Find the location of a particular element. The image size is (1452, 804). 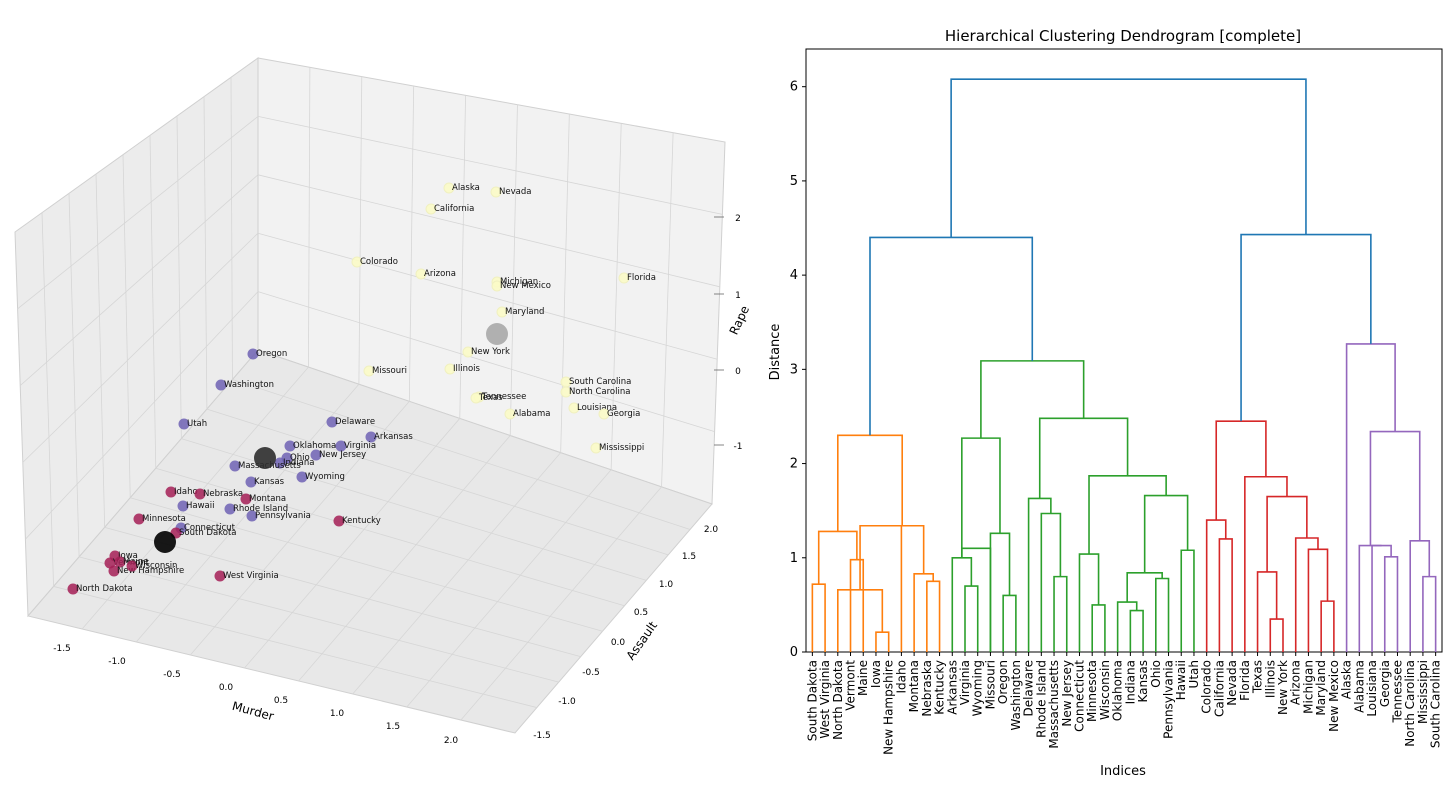

point-label: South Dakota is located at coordinates (208, 533).